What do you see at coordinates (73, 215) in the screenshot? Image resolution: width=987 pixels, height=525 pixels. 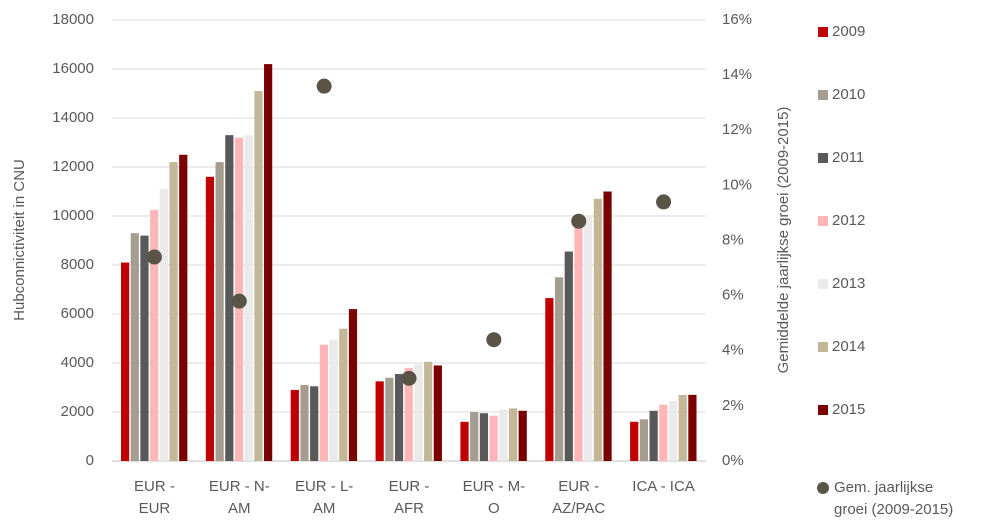 I see `y-tick-label: 10000` at bounding box center [73, 215].